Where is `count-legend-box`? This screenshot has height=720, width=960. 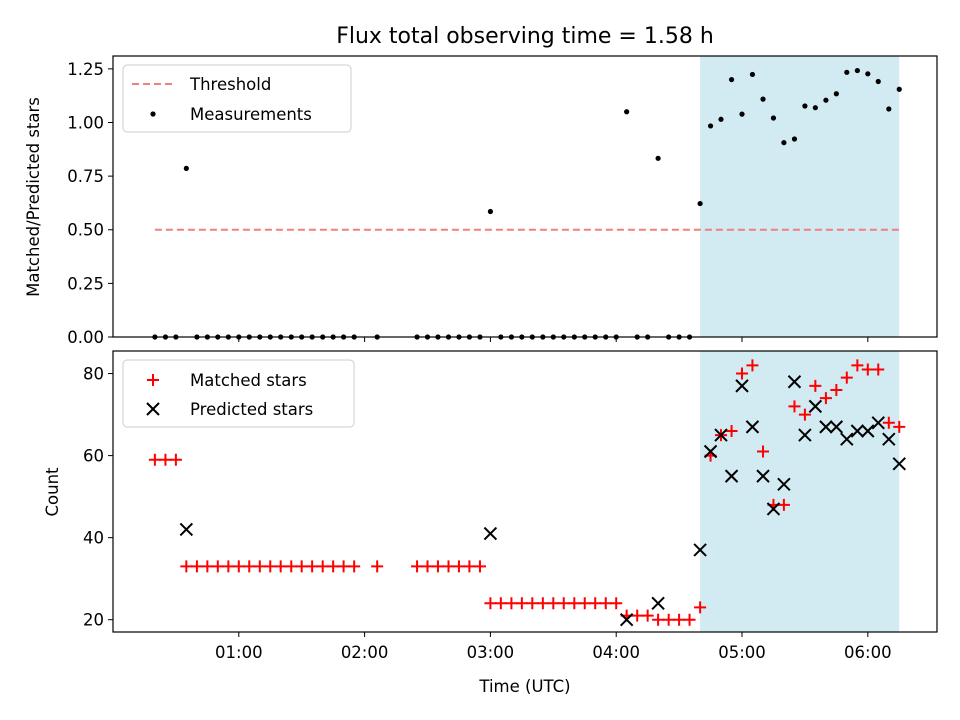 count-legend-box is located at coordinates (238, 393).